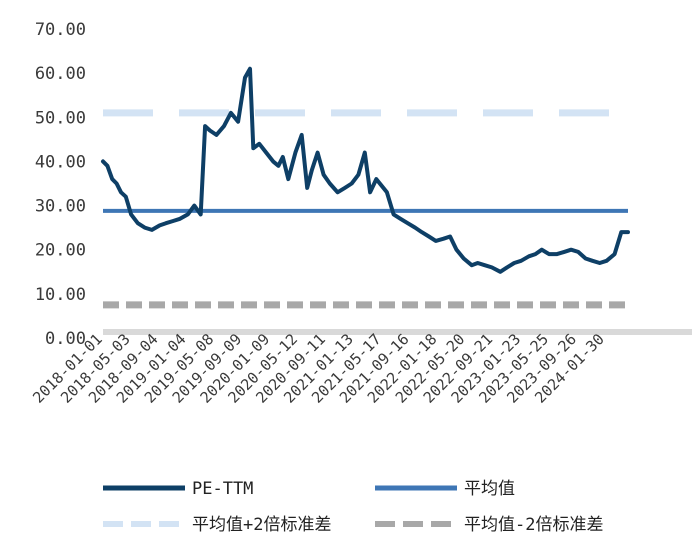  I want to click on legend-item-pe-ttm: PE-TTM, so click(178, 489).